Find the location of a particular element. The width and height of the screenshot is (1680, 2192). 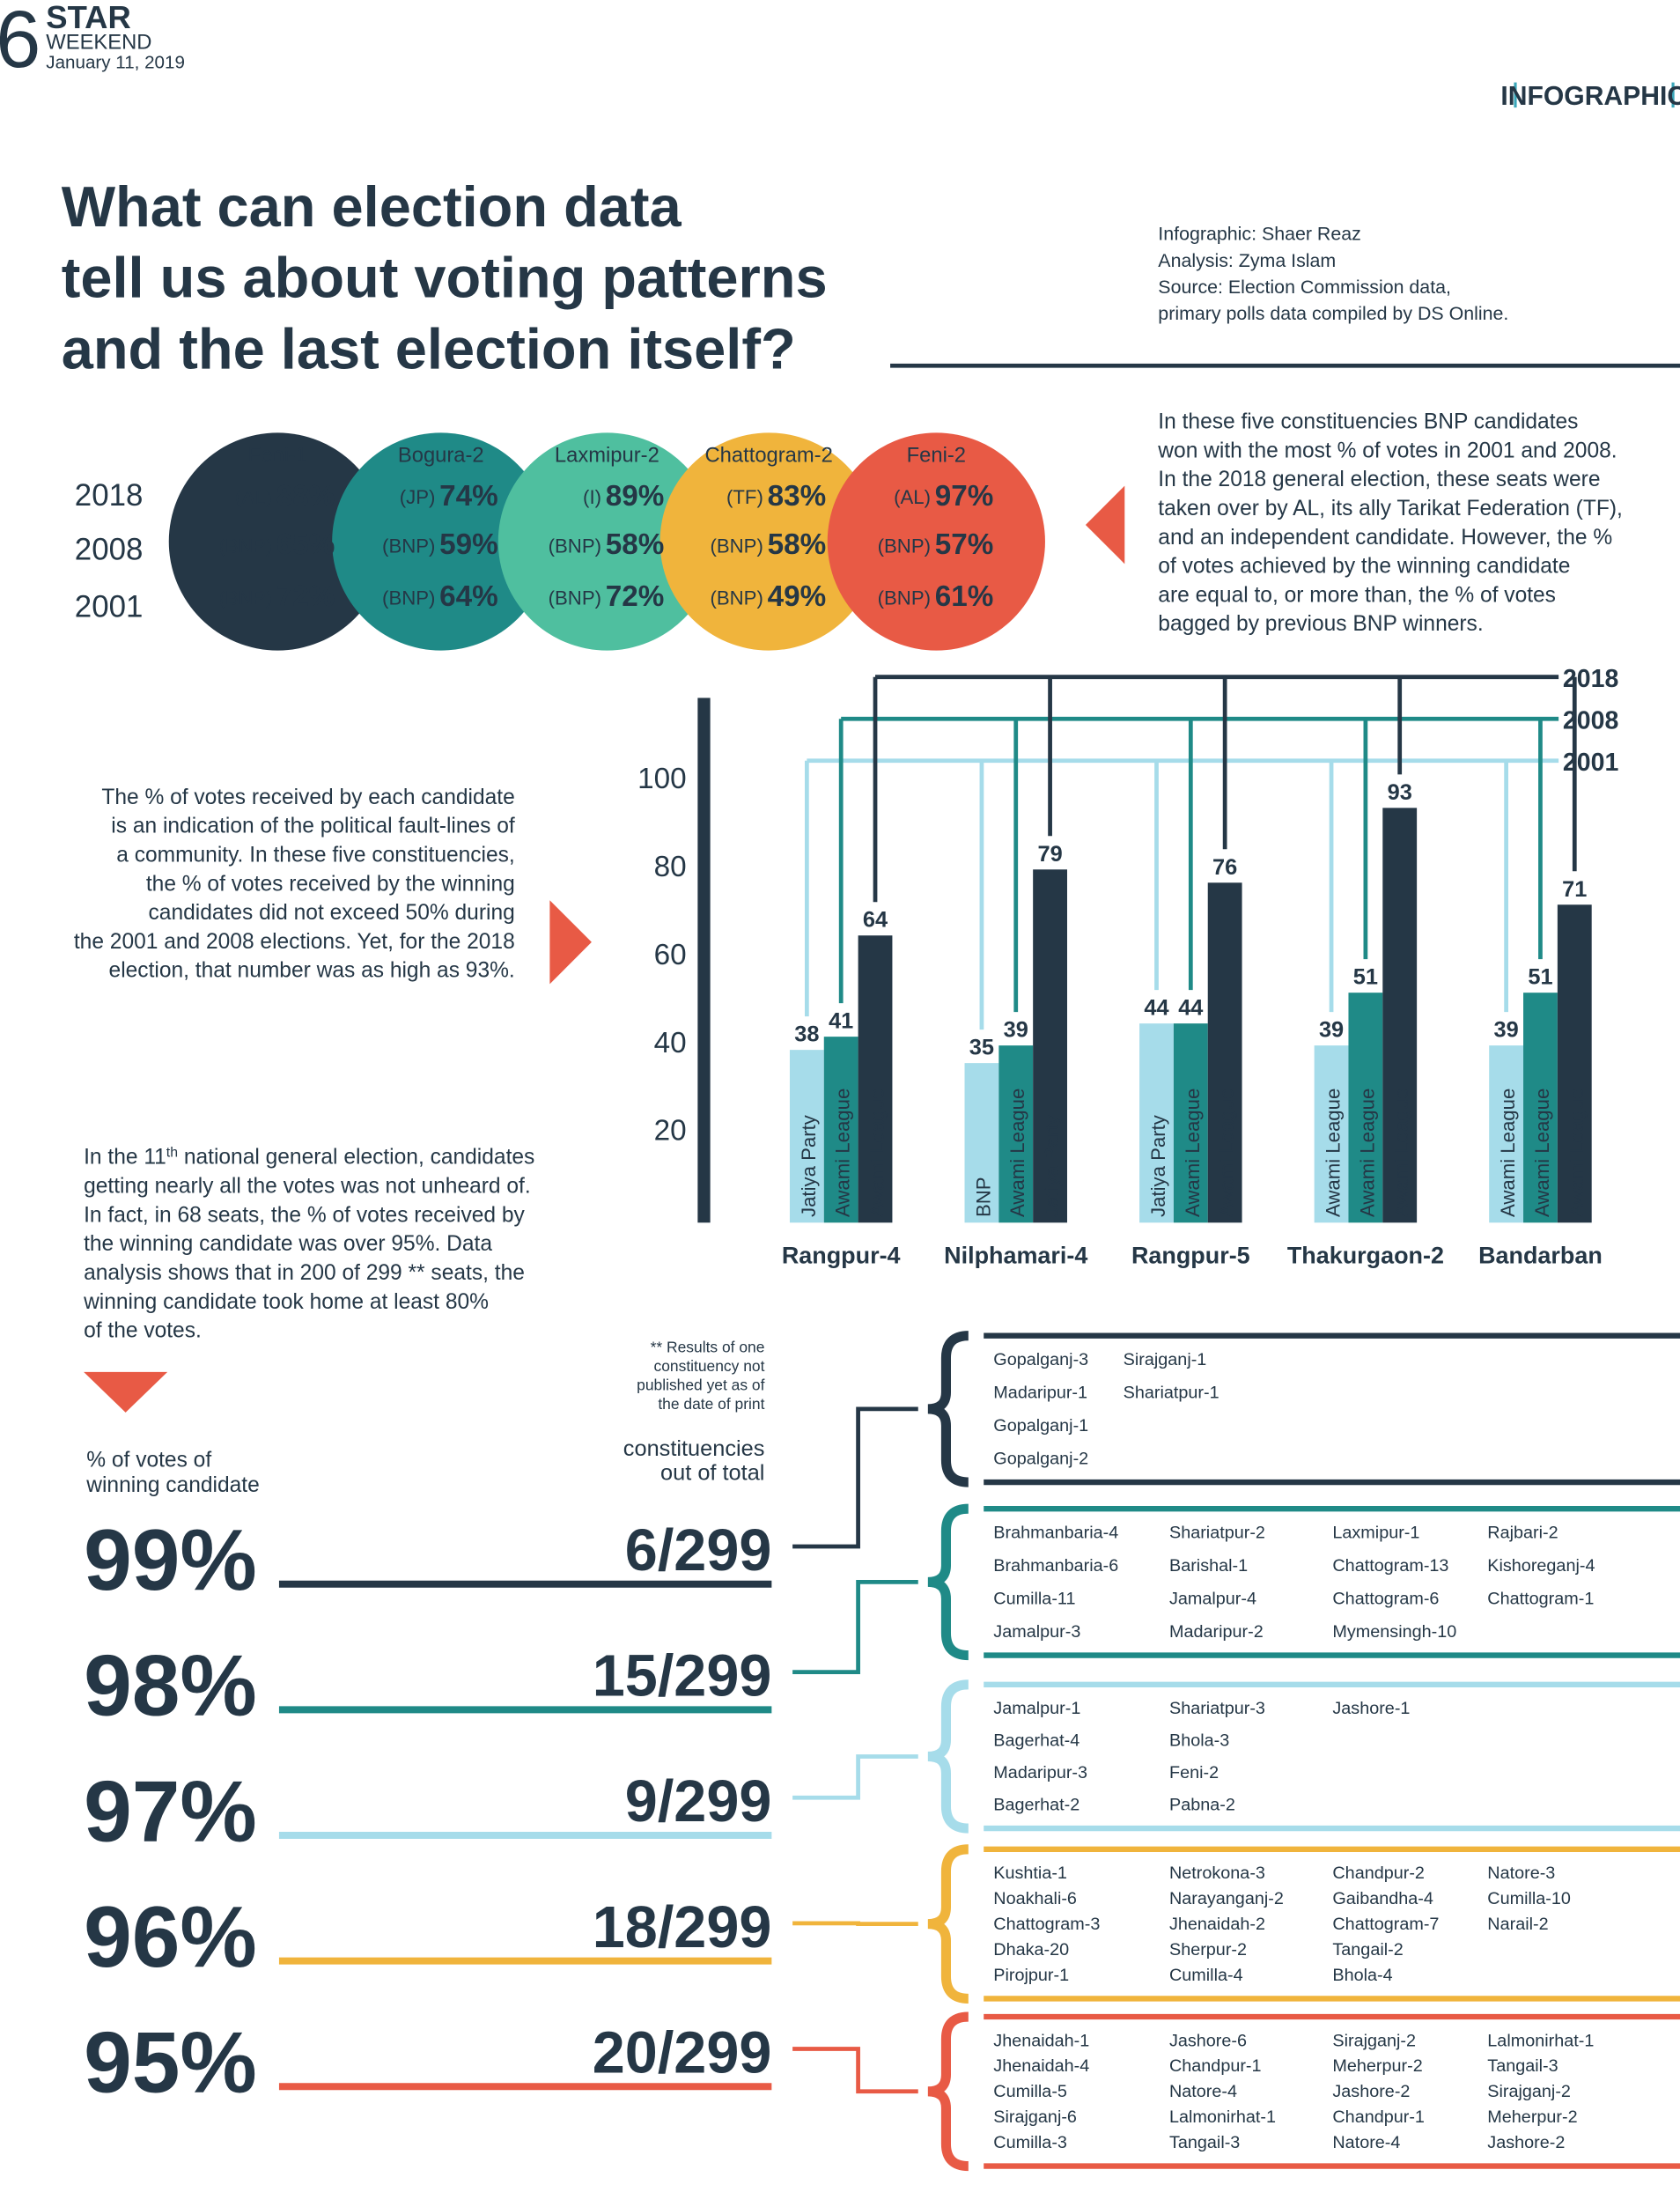

value-label: 71 is located at coordinates (1574, 889).